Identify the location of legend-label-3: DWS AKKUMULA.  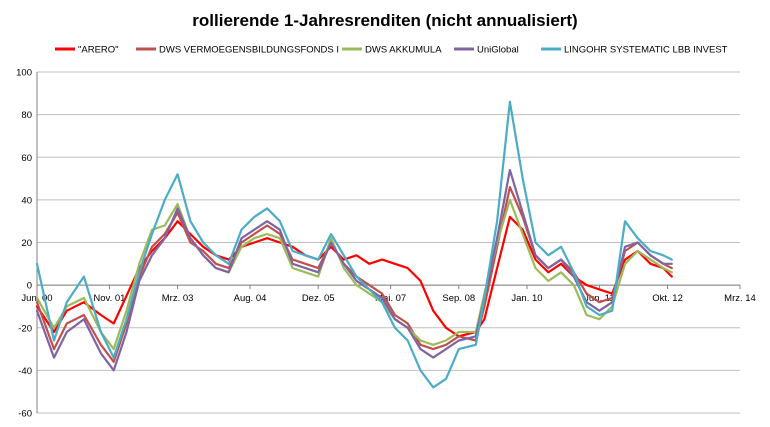
(403, 50).